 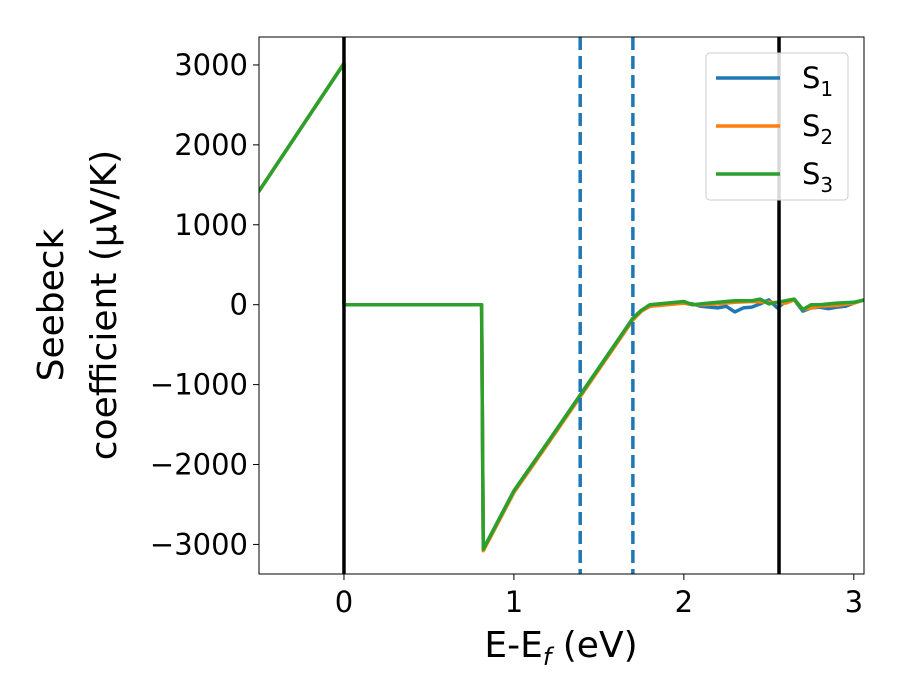 I want to click on x-axis-label: E-Ef (eV), so click(x=560, y=648).